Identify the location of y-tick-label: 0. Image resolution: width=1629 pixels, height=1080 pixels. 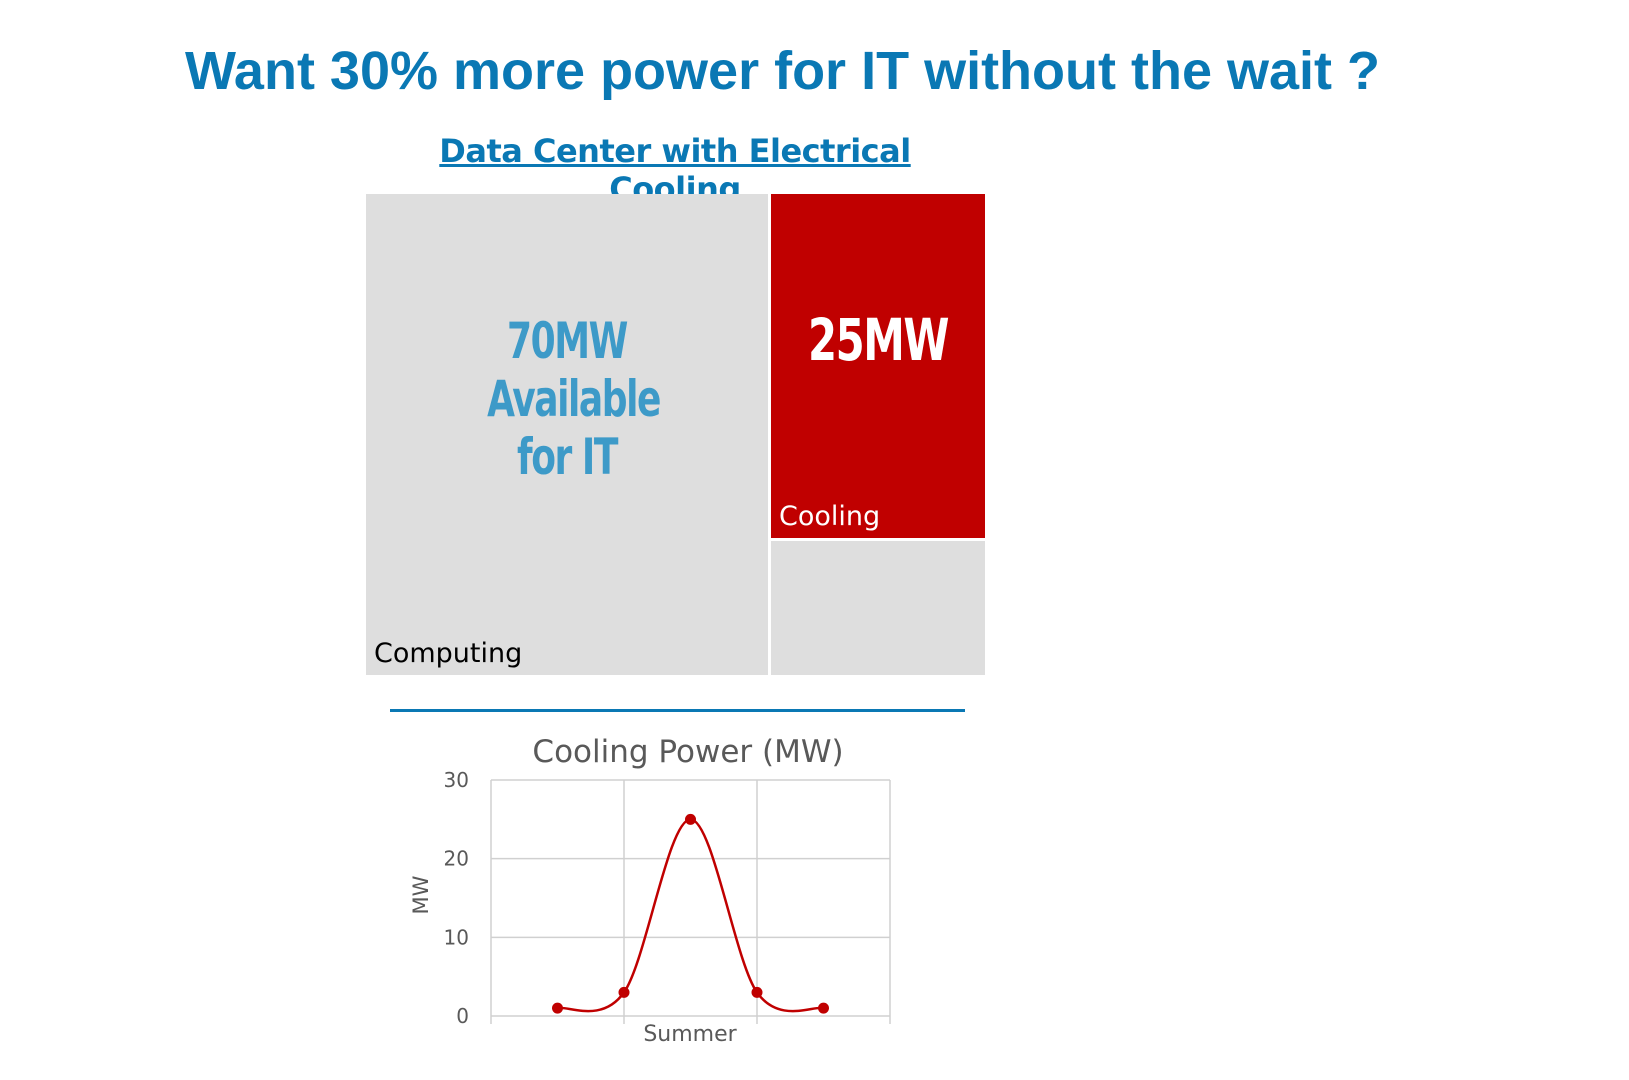
(462, 1016).